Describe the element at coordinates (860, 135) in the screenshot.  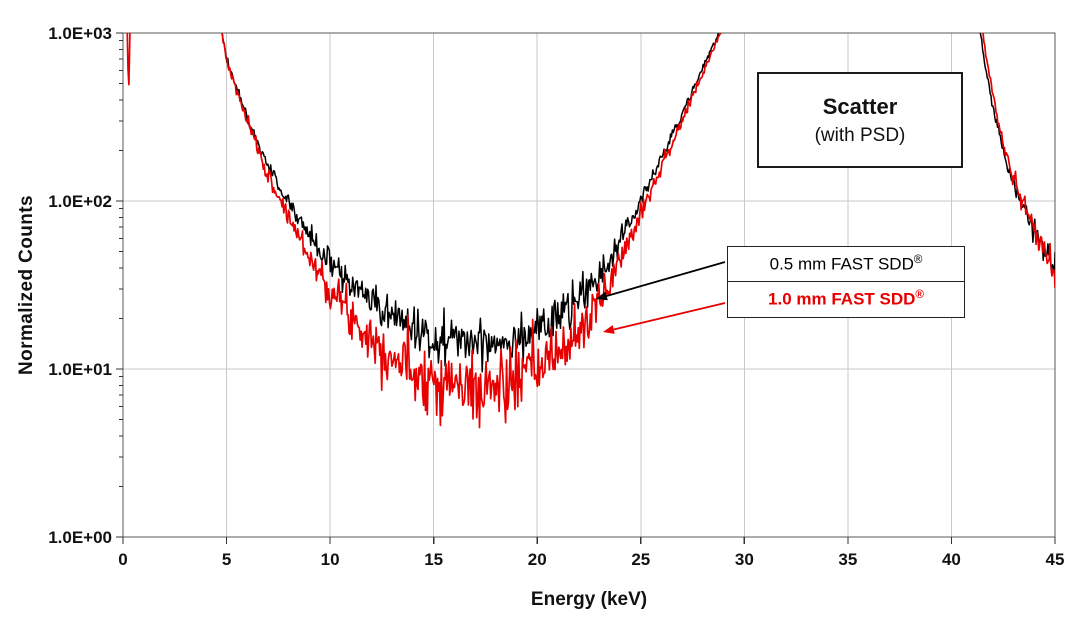
I see `scatter-annotation-subtitle: (with PSD)` at that location.